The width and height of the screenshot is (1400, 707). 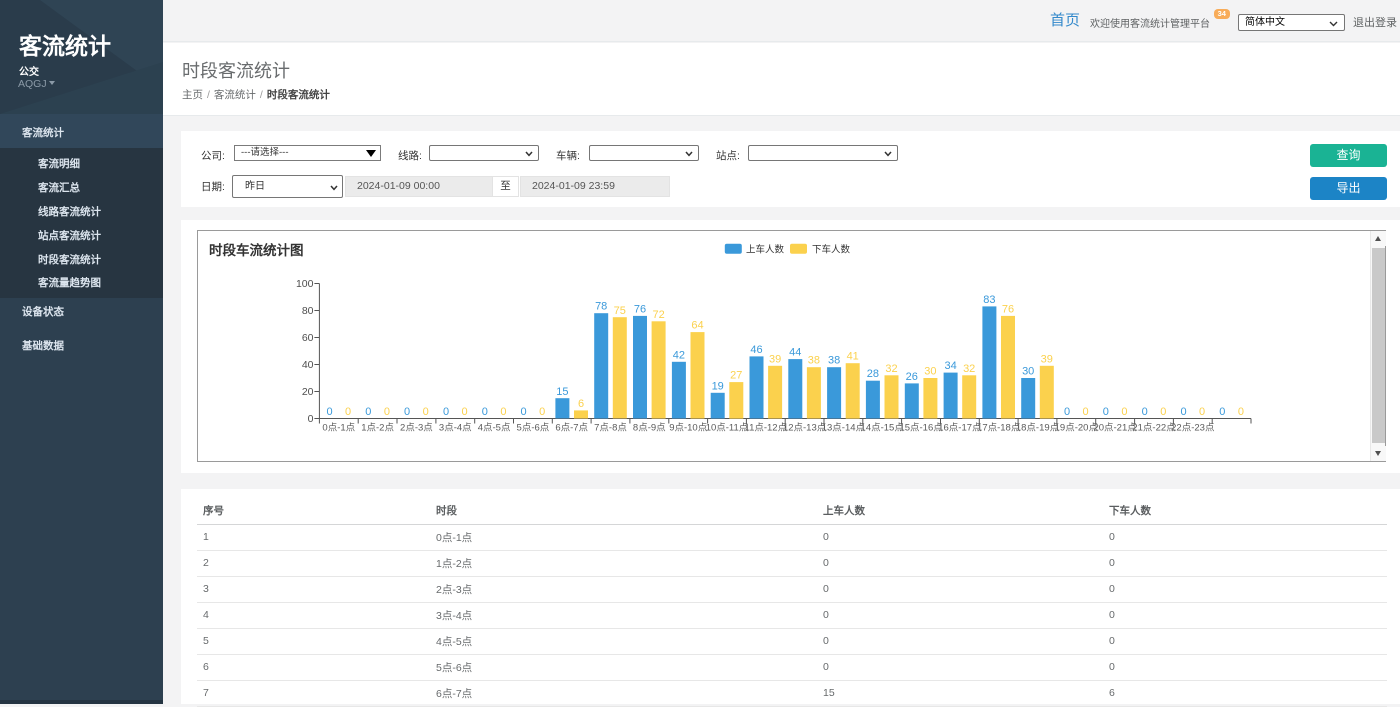 What do you see at coordinates (718, 386) in the screenshot?
I see `svg-text: 19` at bounding box center [718, 386].